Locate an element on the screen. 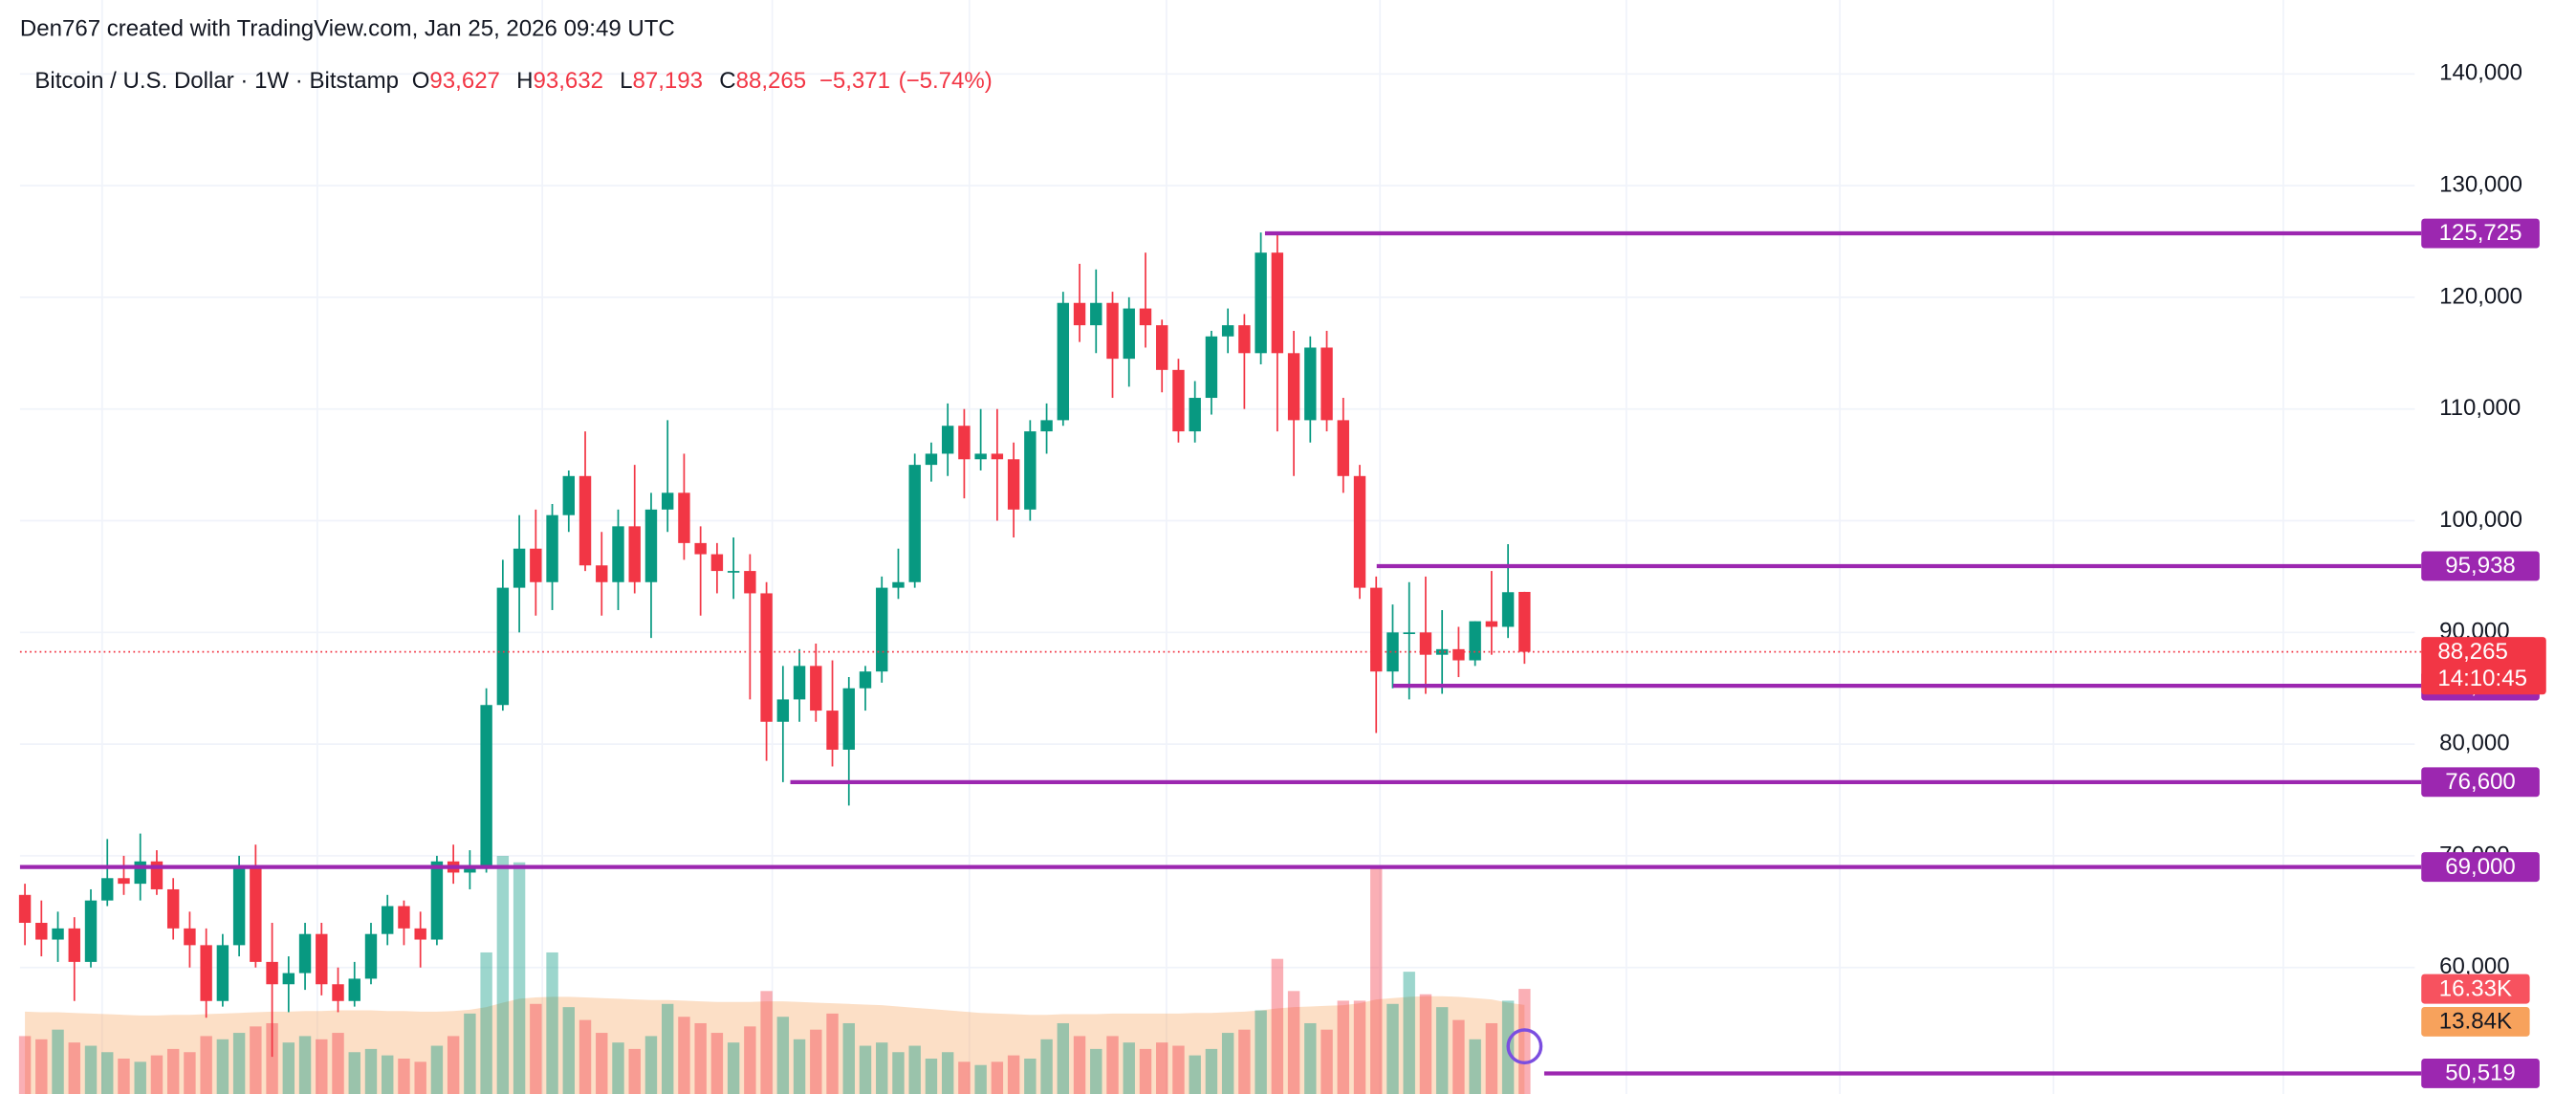 The width and height of the screenshot is (2576, 1094). legend-key: H is located at coordinates (524, 81).